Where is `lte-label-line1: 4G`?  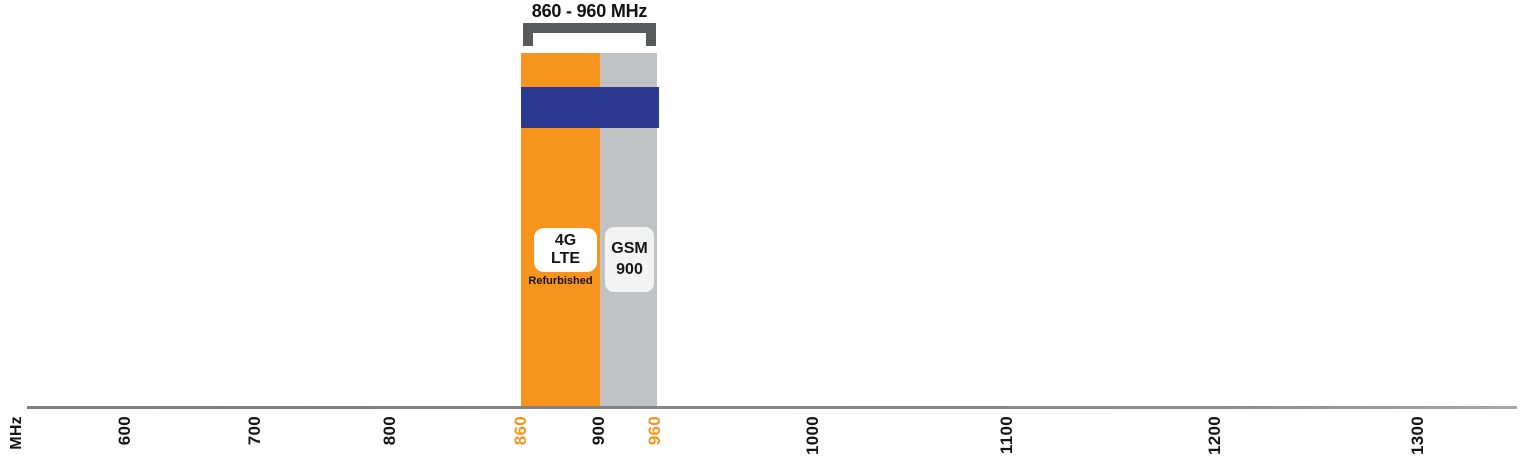
lte-label-line1: 4G is located at coordinates (565, 241).